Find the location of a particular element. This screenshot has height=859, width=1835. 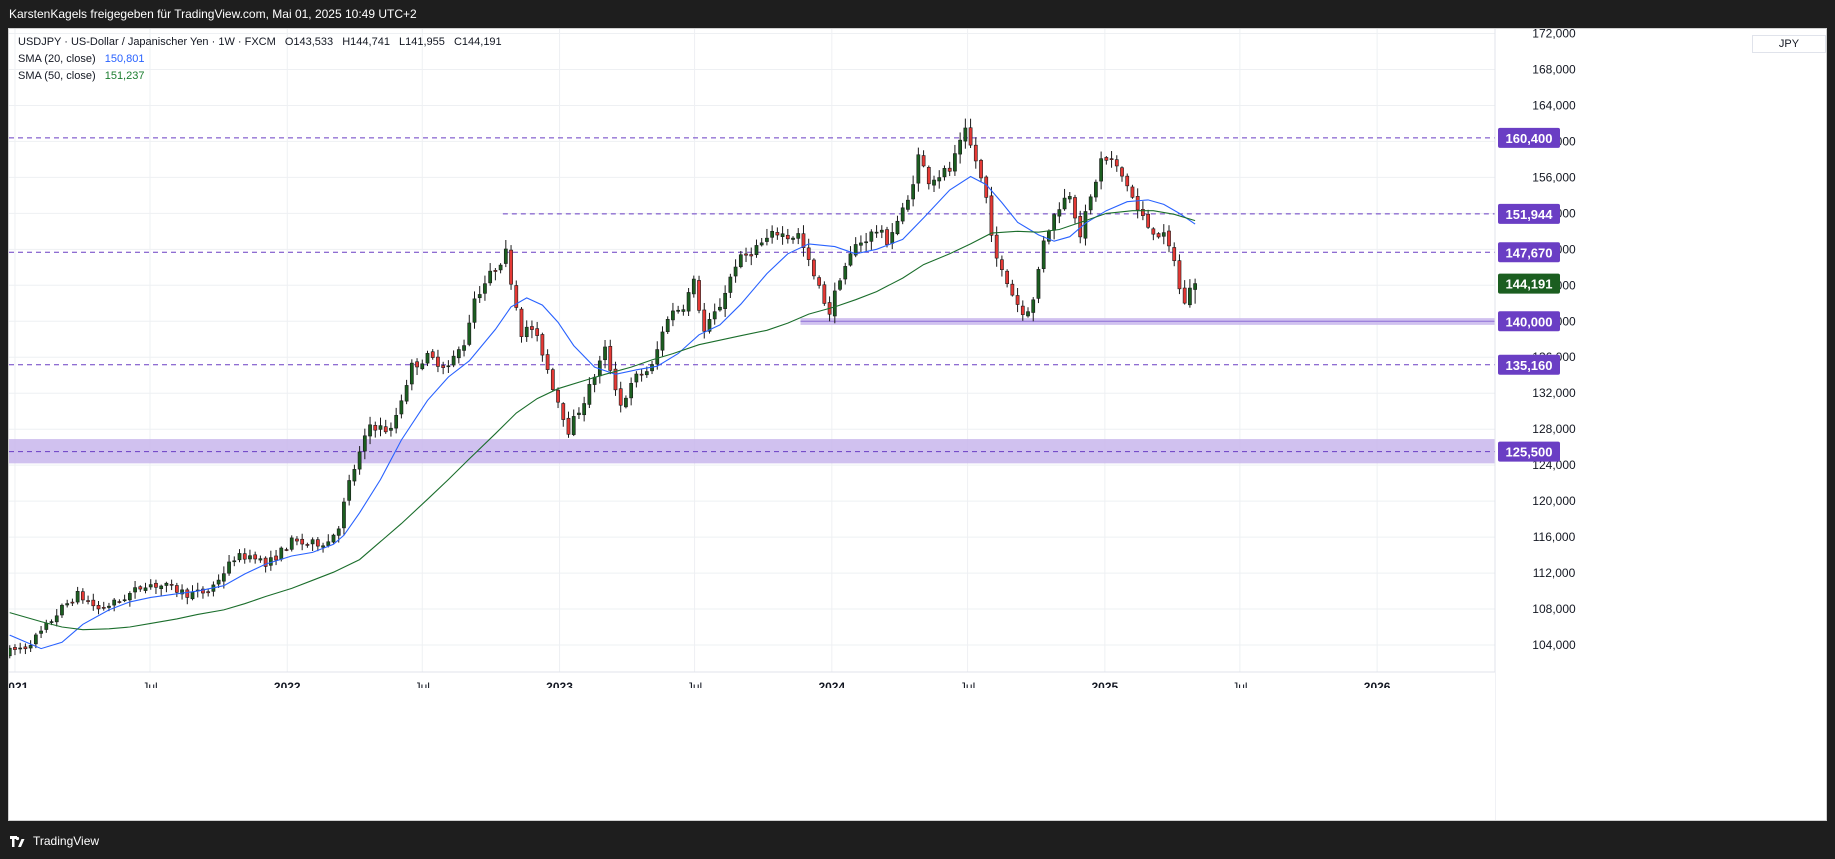

last-price-tag-bg is located at coordinates (1529, 283).